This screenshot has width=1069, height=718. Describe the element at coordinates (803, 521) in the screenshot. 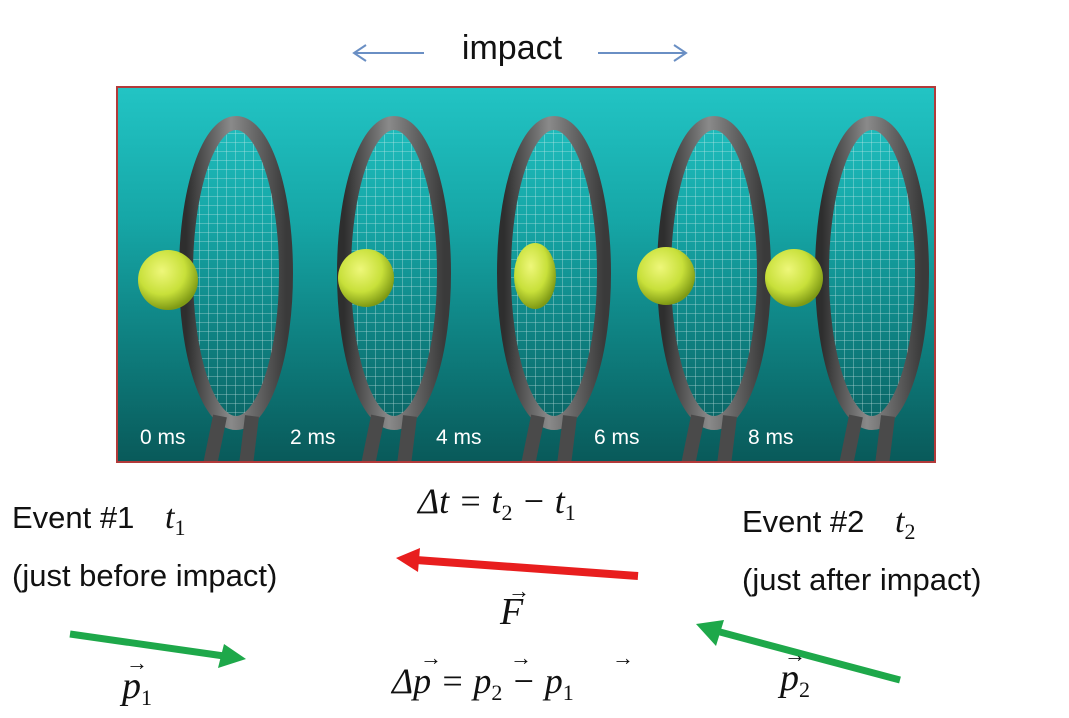

I see `event2-title: Event #2` at that location.